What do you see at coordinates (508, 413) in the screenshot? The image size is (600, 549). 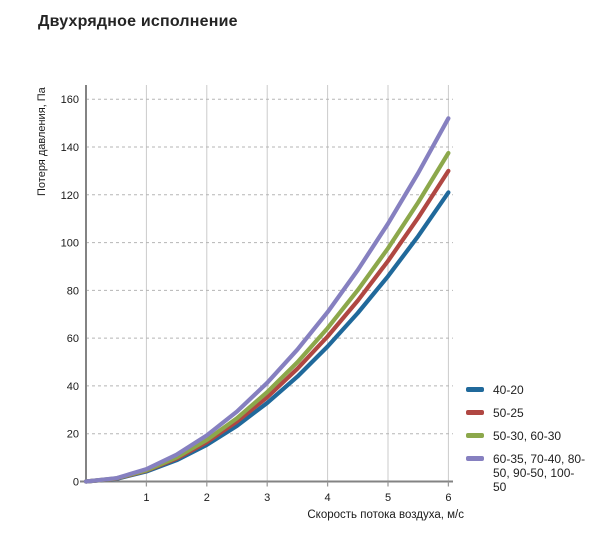 I see `legend-label: 50-25` at bounding box center [508, 413].